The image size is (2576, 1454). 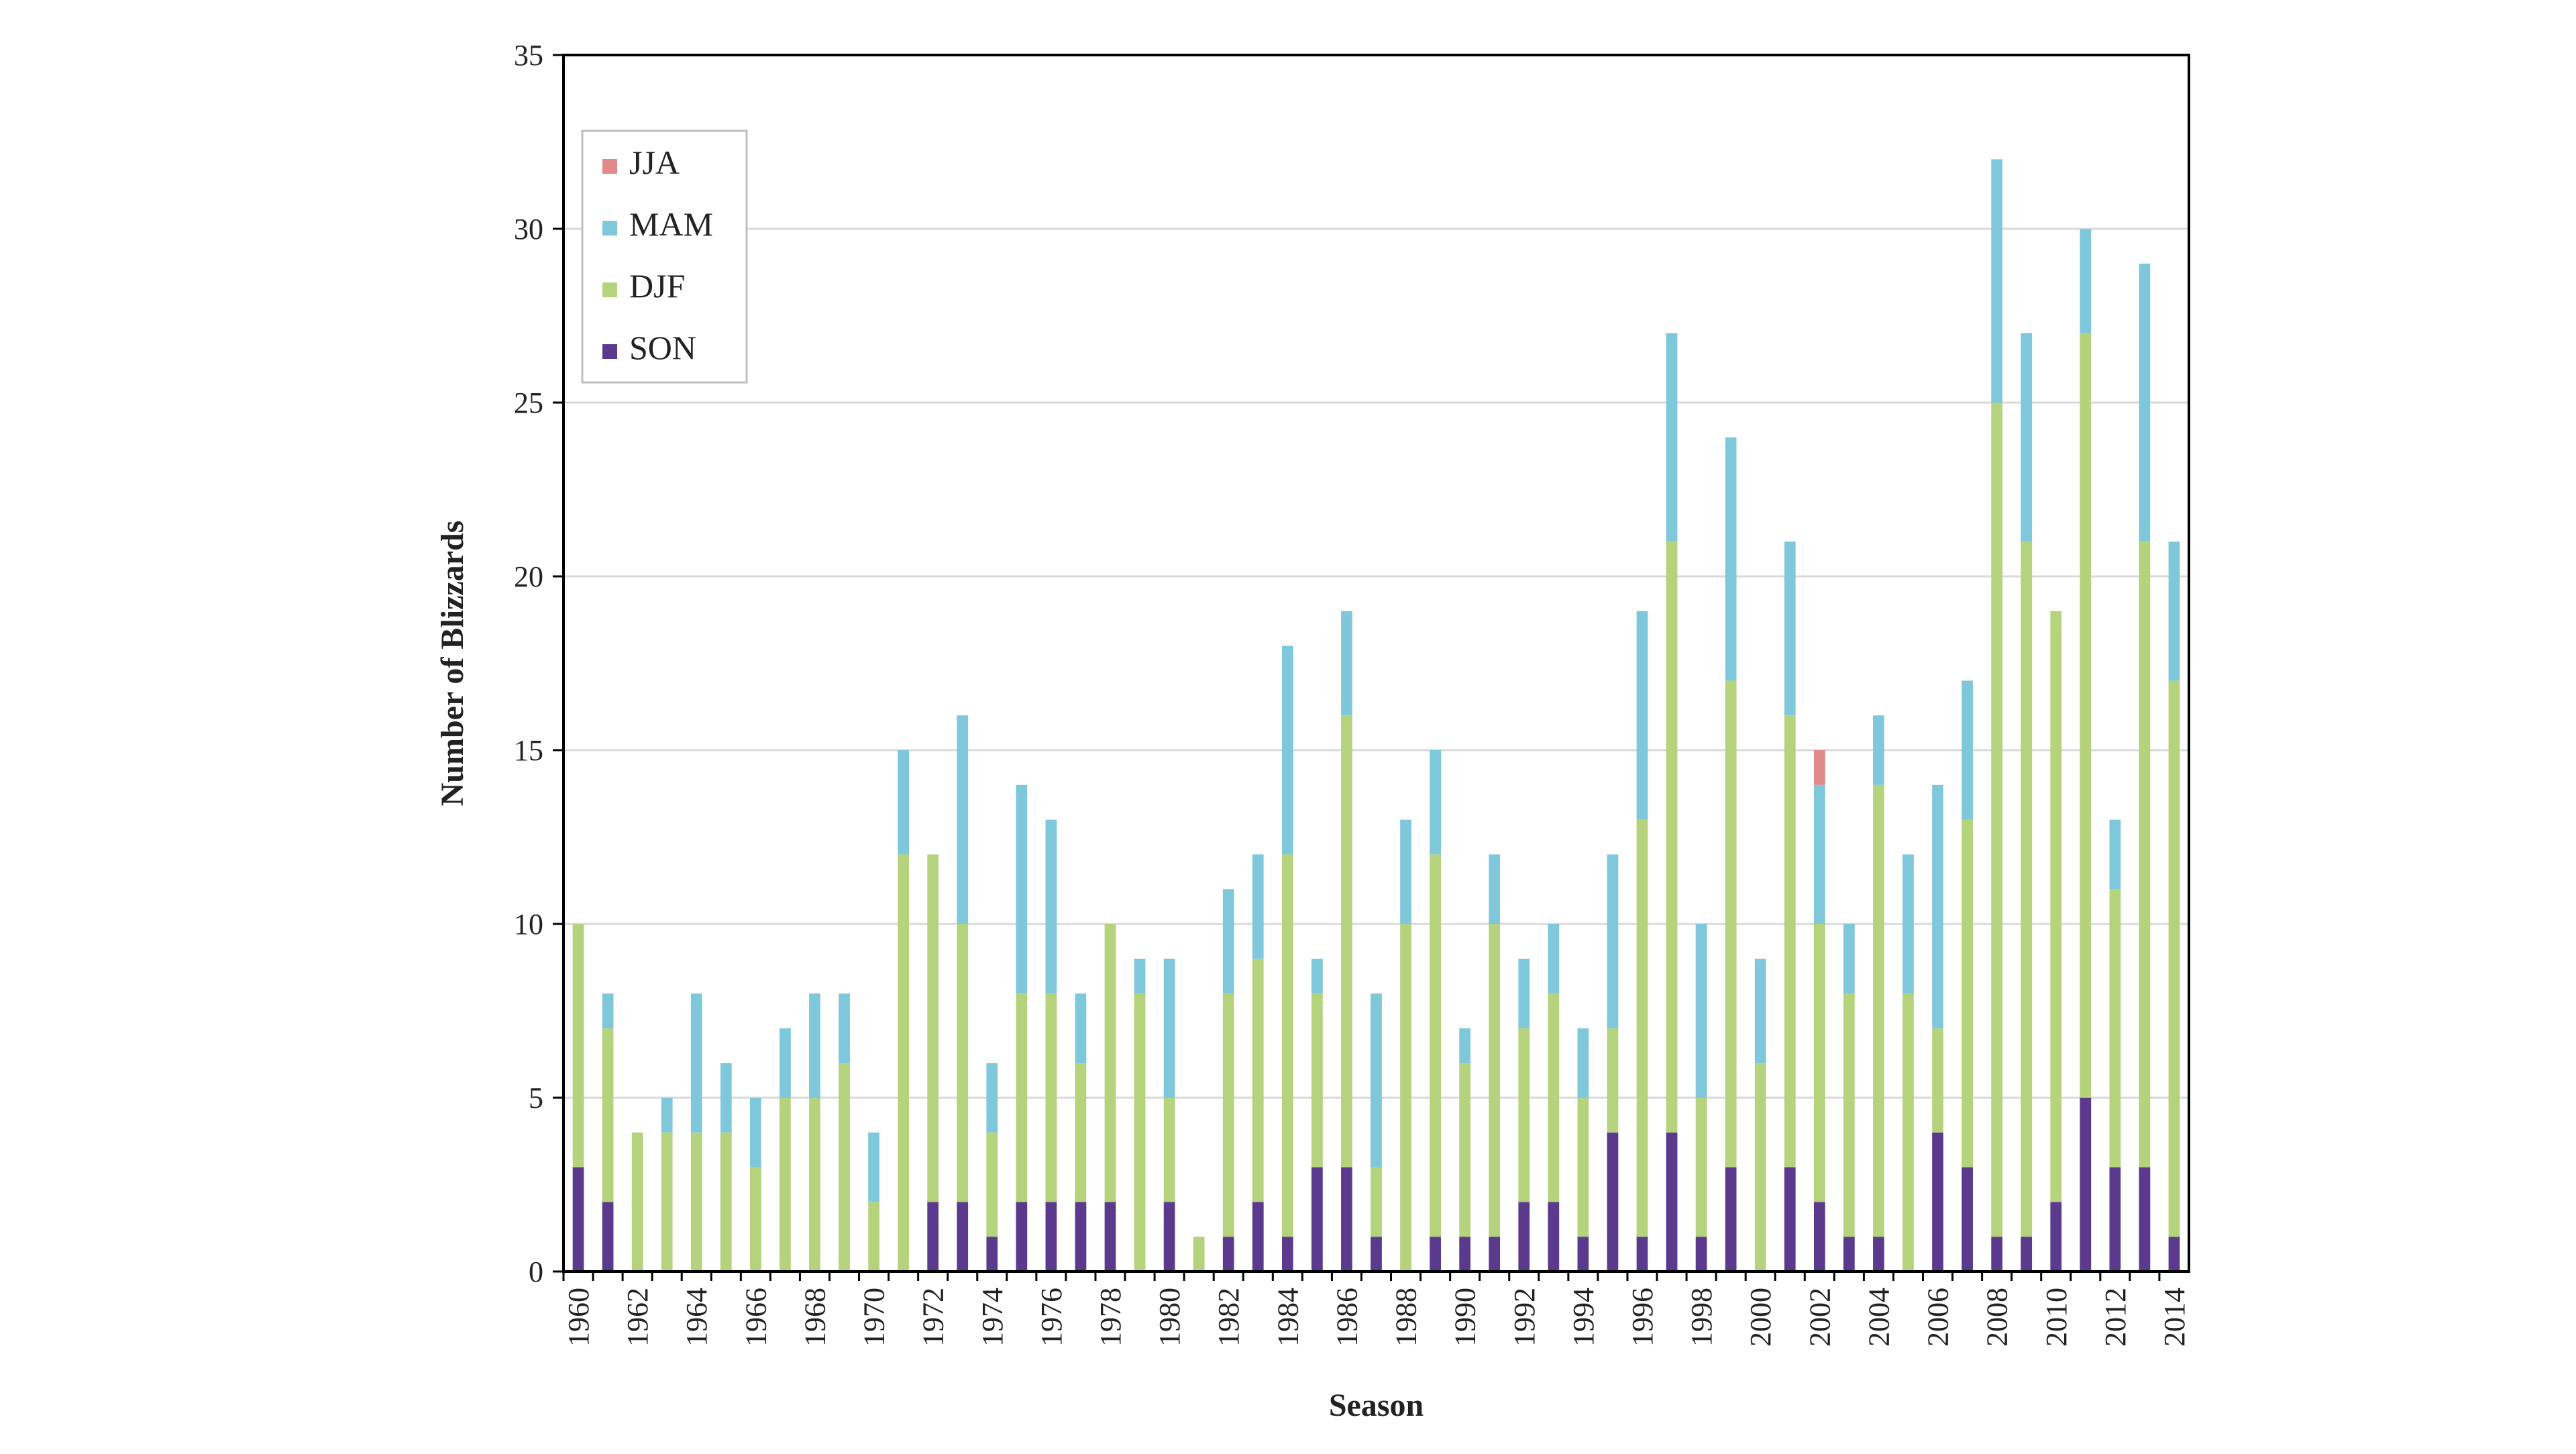 What do you see at coordinates (963, 1237) in the screenshot?
I see `bar-son-1973` at bounding box center [963, 1237].